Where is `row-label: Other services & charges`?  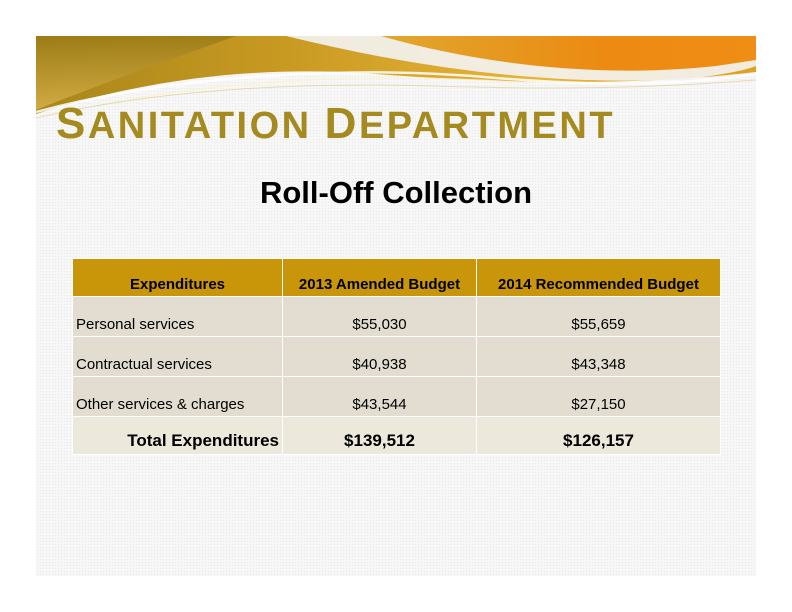
row-label: Other services & charges is located at coordinates (177, 396).